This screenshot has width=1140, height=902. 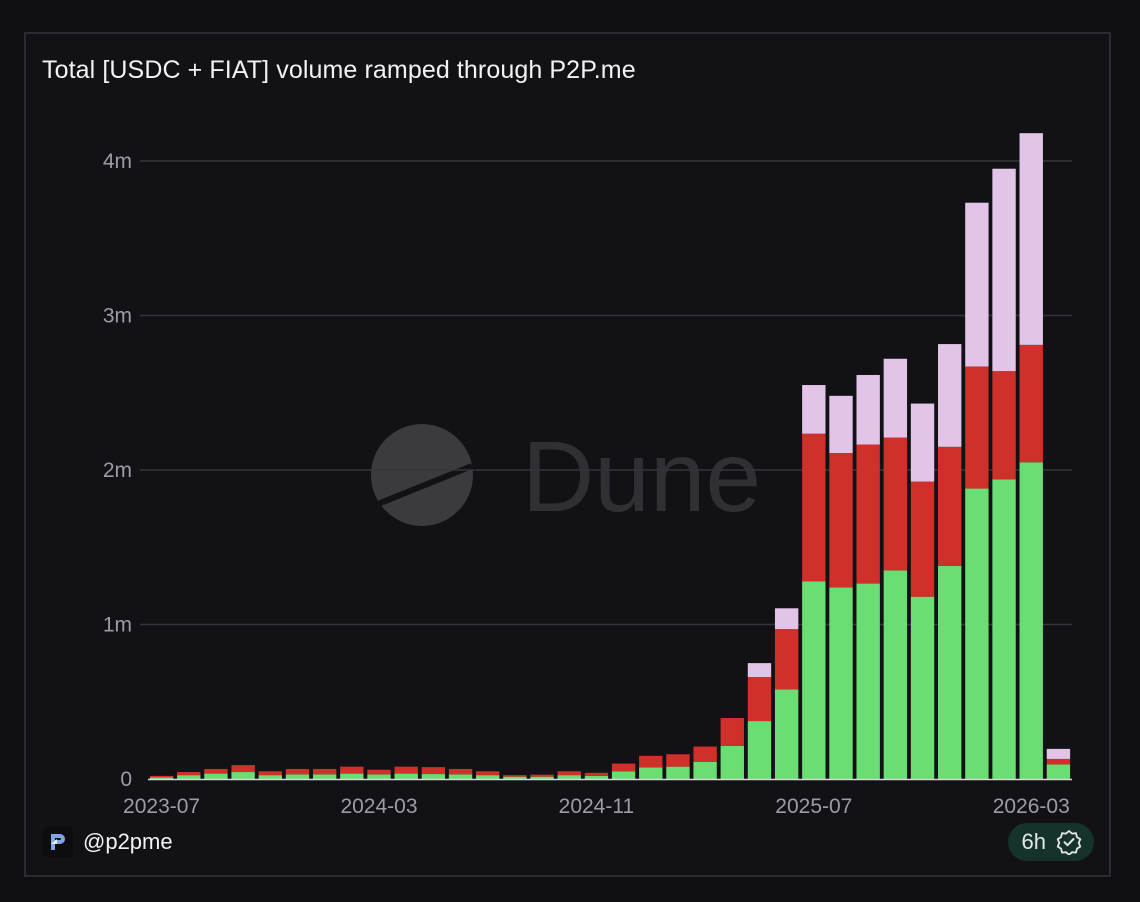 I want to click on x-tick-label: 2023-07, so click(x=161, y=806).